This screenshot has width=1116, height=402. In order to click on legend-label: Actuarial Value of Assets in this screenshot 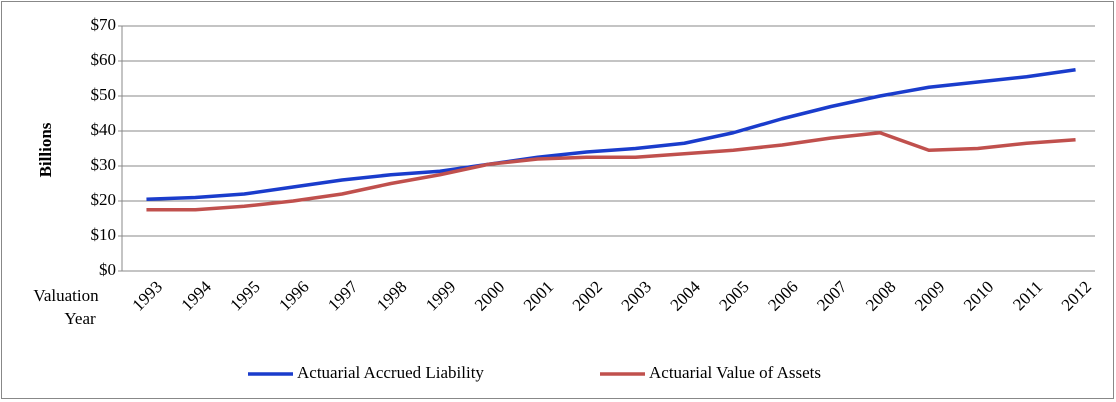, I will do `click(735, 372)`.